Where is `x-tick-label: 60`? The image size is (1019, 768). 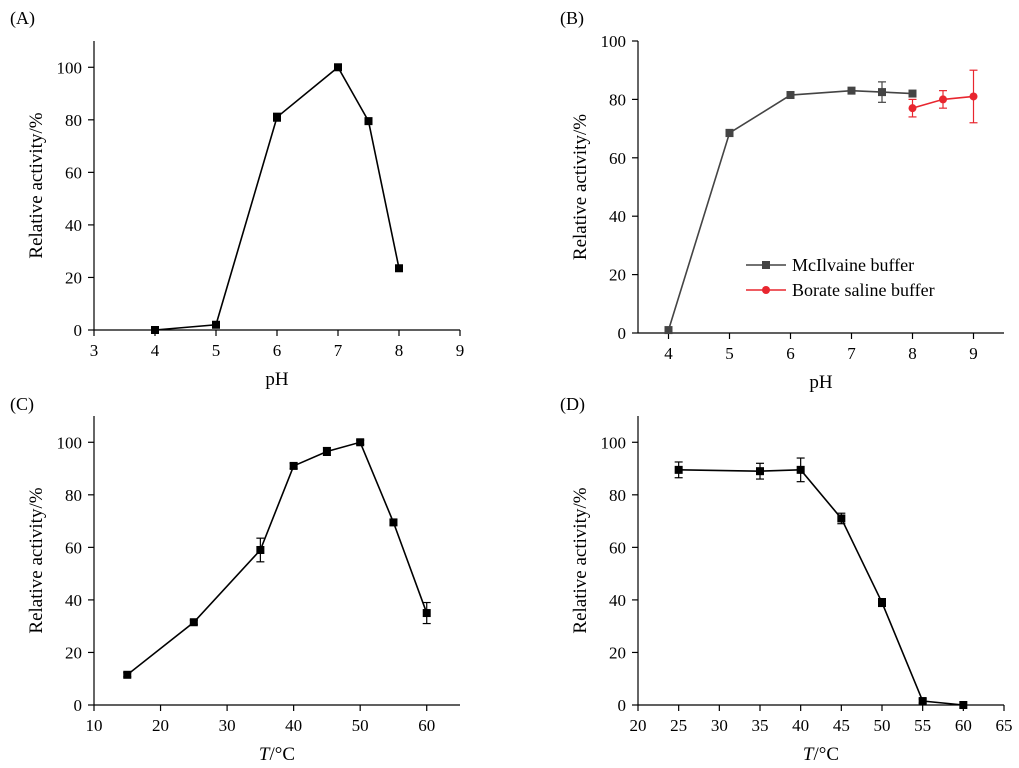
x-tick-label: 60 is located at coordinates (426, 725).